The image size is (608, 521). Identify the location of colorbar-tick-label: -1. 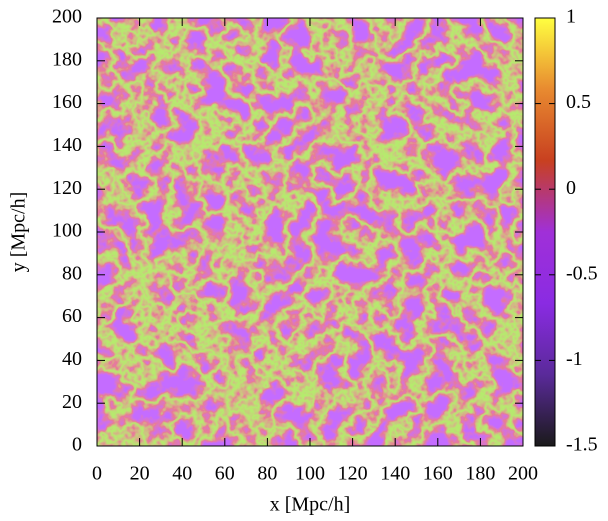
(574, 359).